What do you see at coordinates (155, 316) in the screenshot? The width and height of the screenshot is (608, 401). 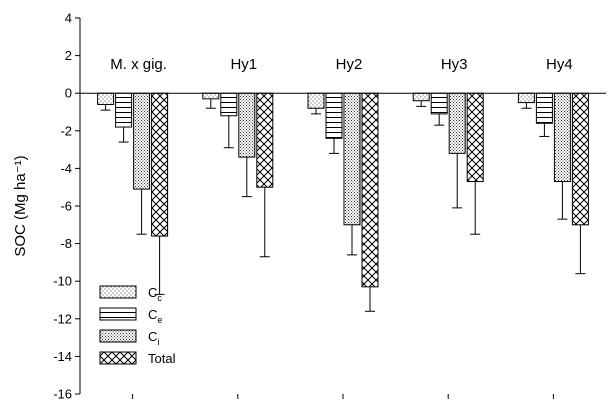 I see `legend-label: Ce` at bounding box center [155, 316].